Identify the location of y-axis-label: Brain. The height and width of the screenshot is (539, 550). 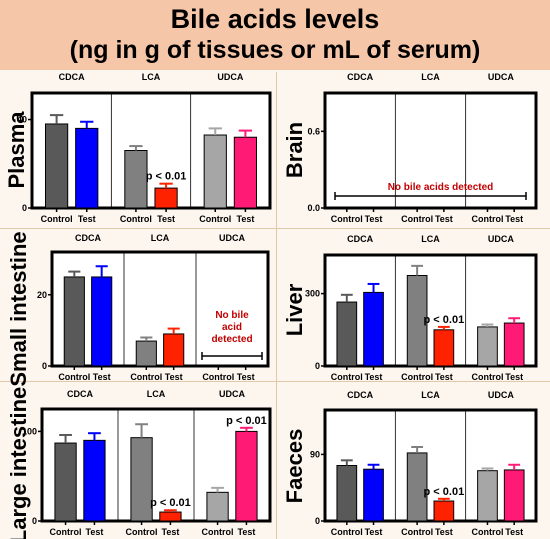
(294, 150).